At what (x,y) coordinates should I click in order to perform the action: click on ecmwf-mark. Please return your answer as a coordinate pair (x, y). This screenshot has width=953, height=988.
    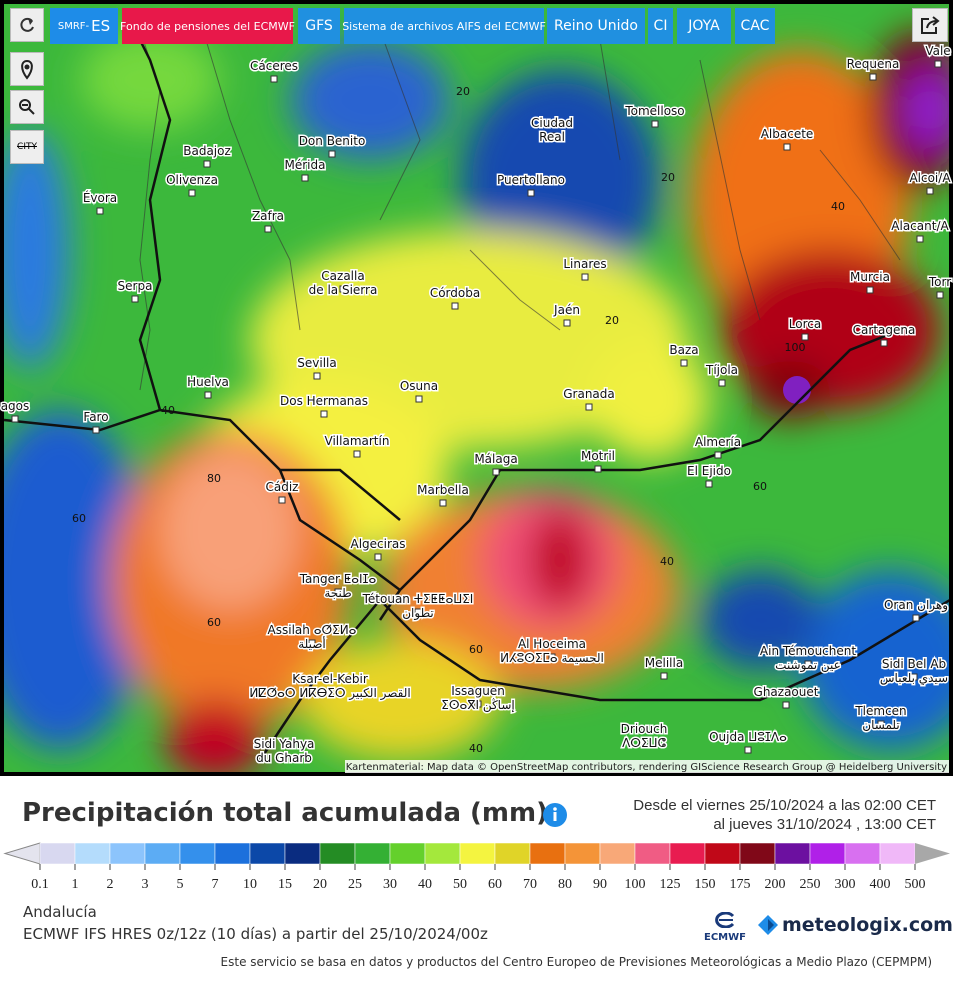
    Looking at the image, I should click on (725, 920).